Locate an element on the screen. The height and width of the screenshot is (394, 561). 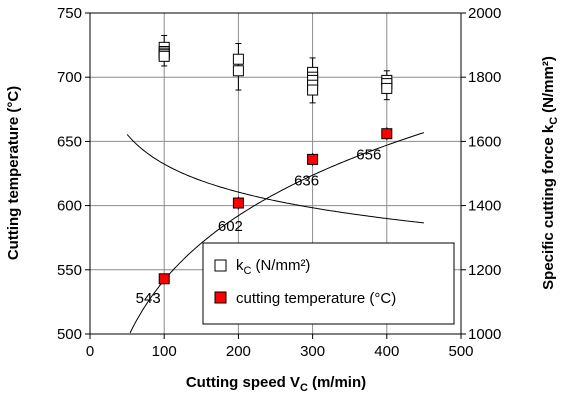
y-left-tick-label: 750 is located at coordinates (69, 13).